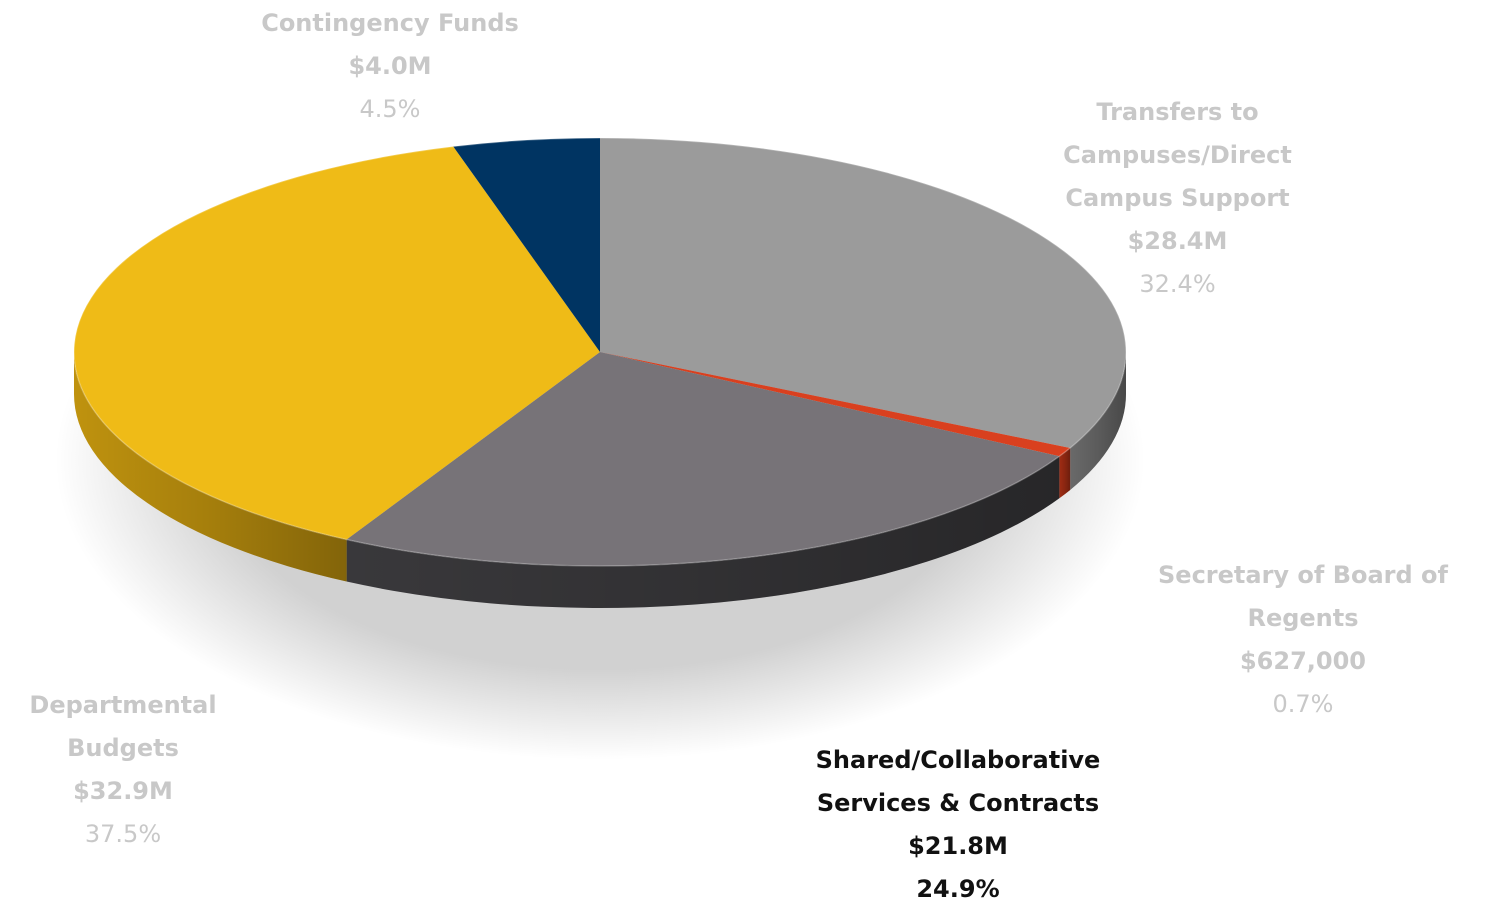 The height and width of the screenshot is (911, 1494). What do you see at coordinates (958, 760) in the screenshot?
I see `slice-name-line: Shared/Collaborative` at bounding box center [958, 760].